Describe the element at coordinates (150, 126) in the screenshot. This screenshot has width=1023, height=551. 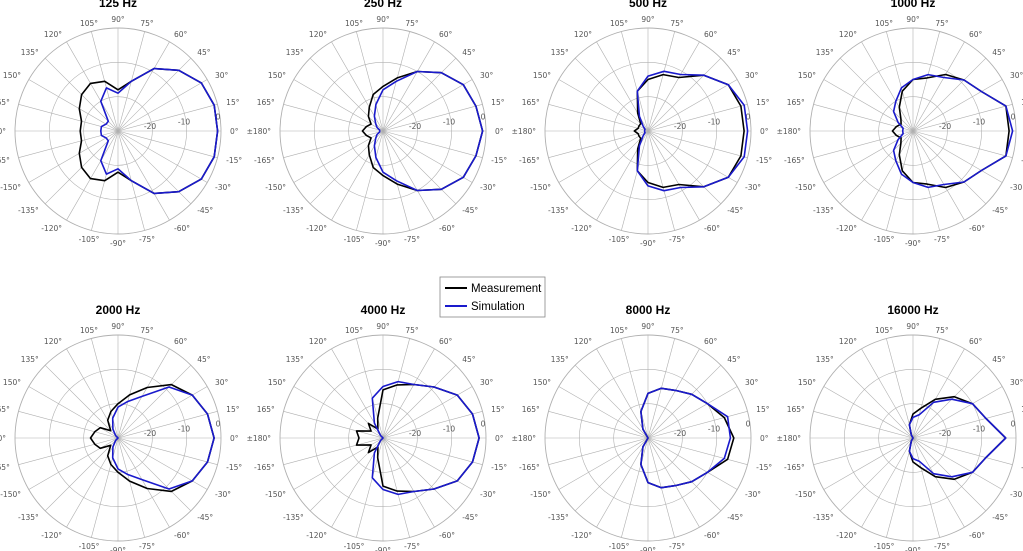
I see `radial-tick-label: -20` at that location.